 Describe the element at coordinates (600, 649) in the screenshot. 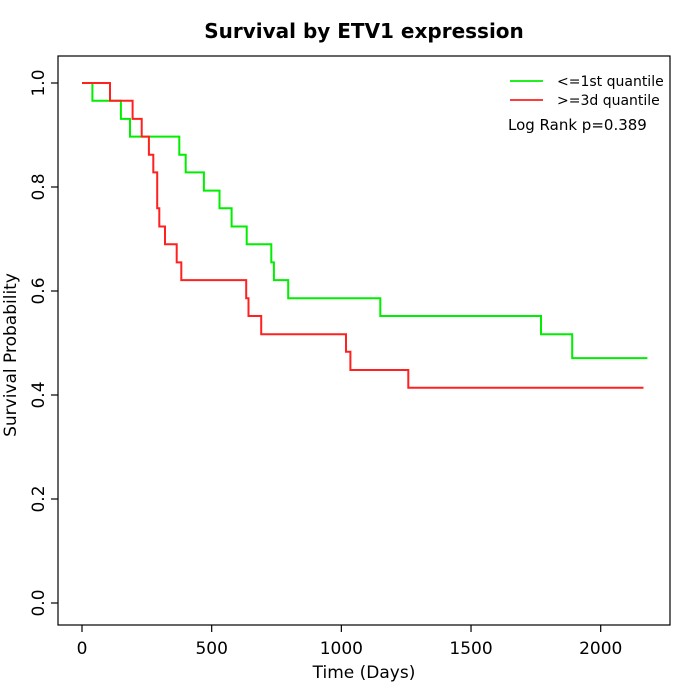

I see `x-tick-label: 2000` at that location.